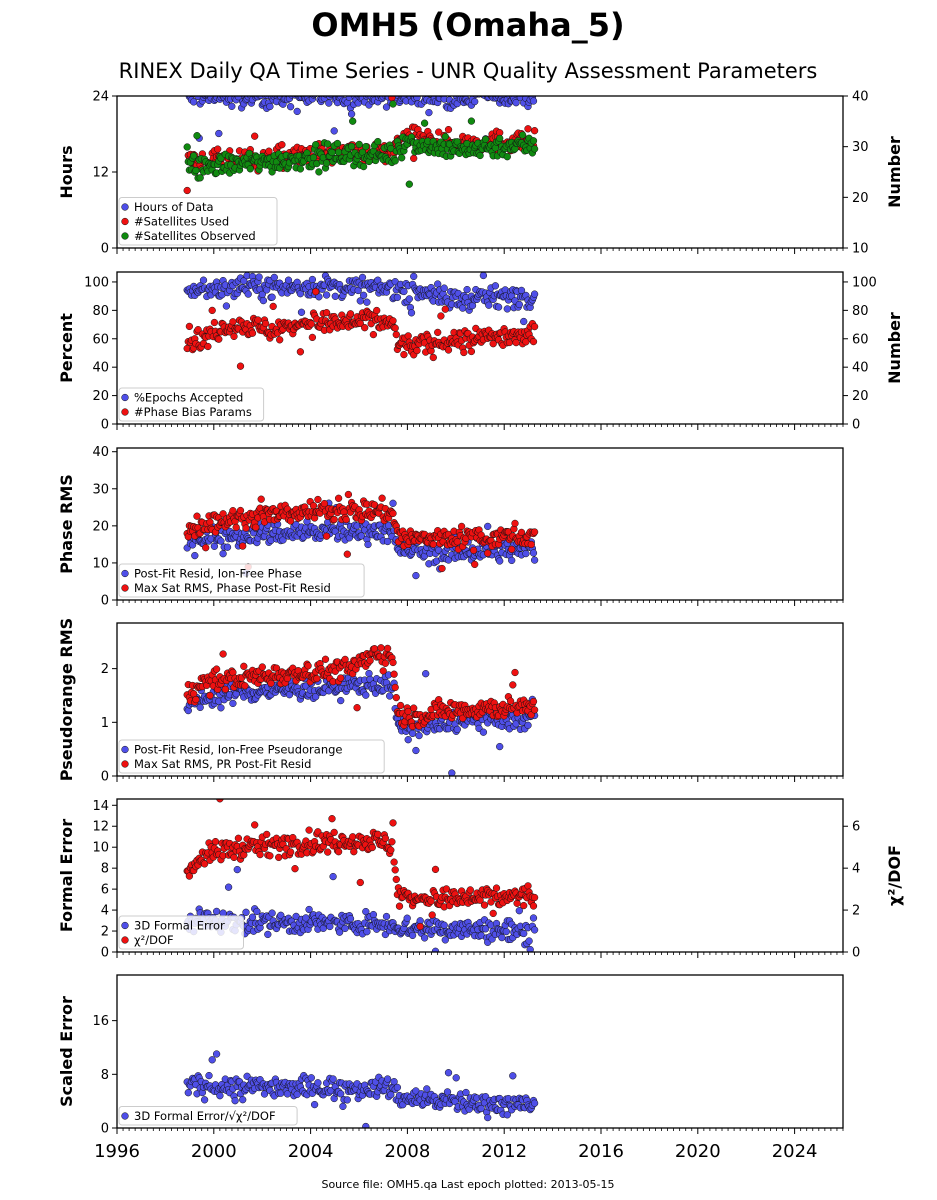 This screenshot has width=937, height=1200. What do you see at coordinates (860, 249) in the screenshot?
I see `y-right-tick-label: 10` at bounding box center [860, 249].